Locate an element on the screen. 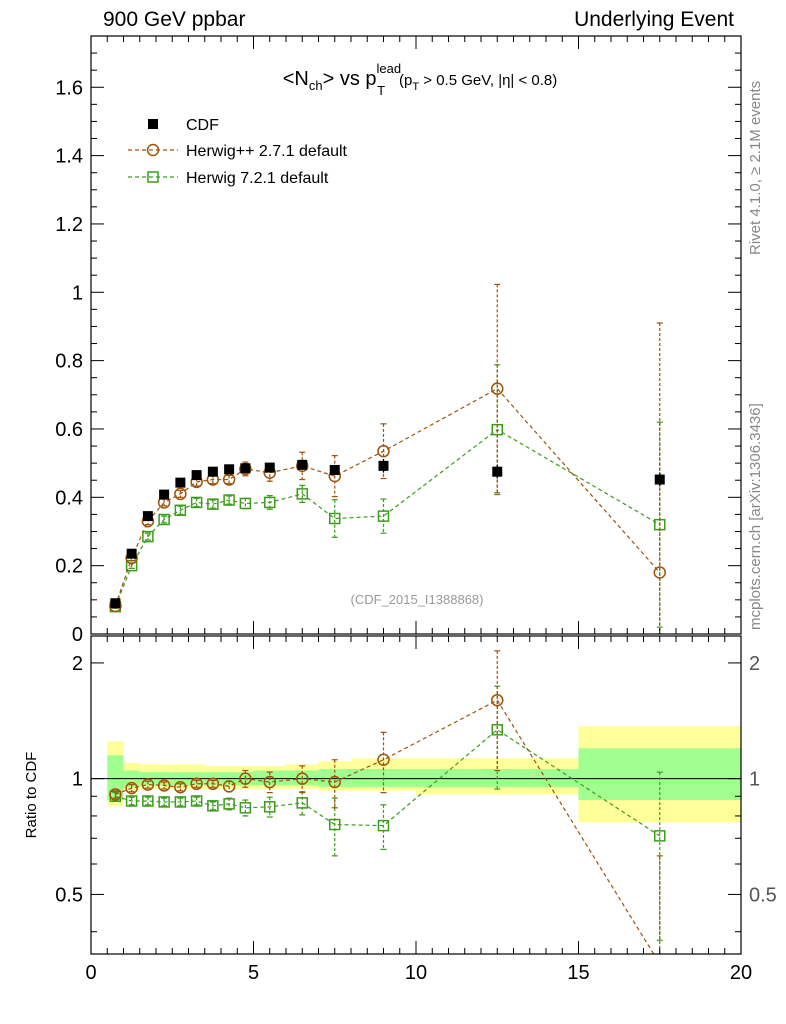 The image size is (786, 1024). legend-label-herwigpp: Herwig++ 2.7.1 default is located at coordinates (267, 151).